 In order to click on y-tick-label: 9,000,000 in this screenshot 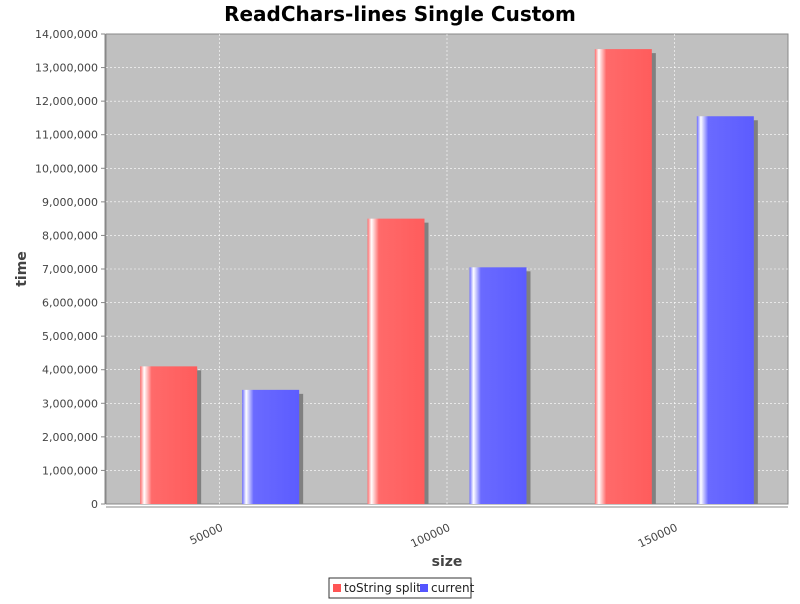, I will do `click(70, 202)`.